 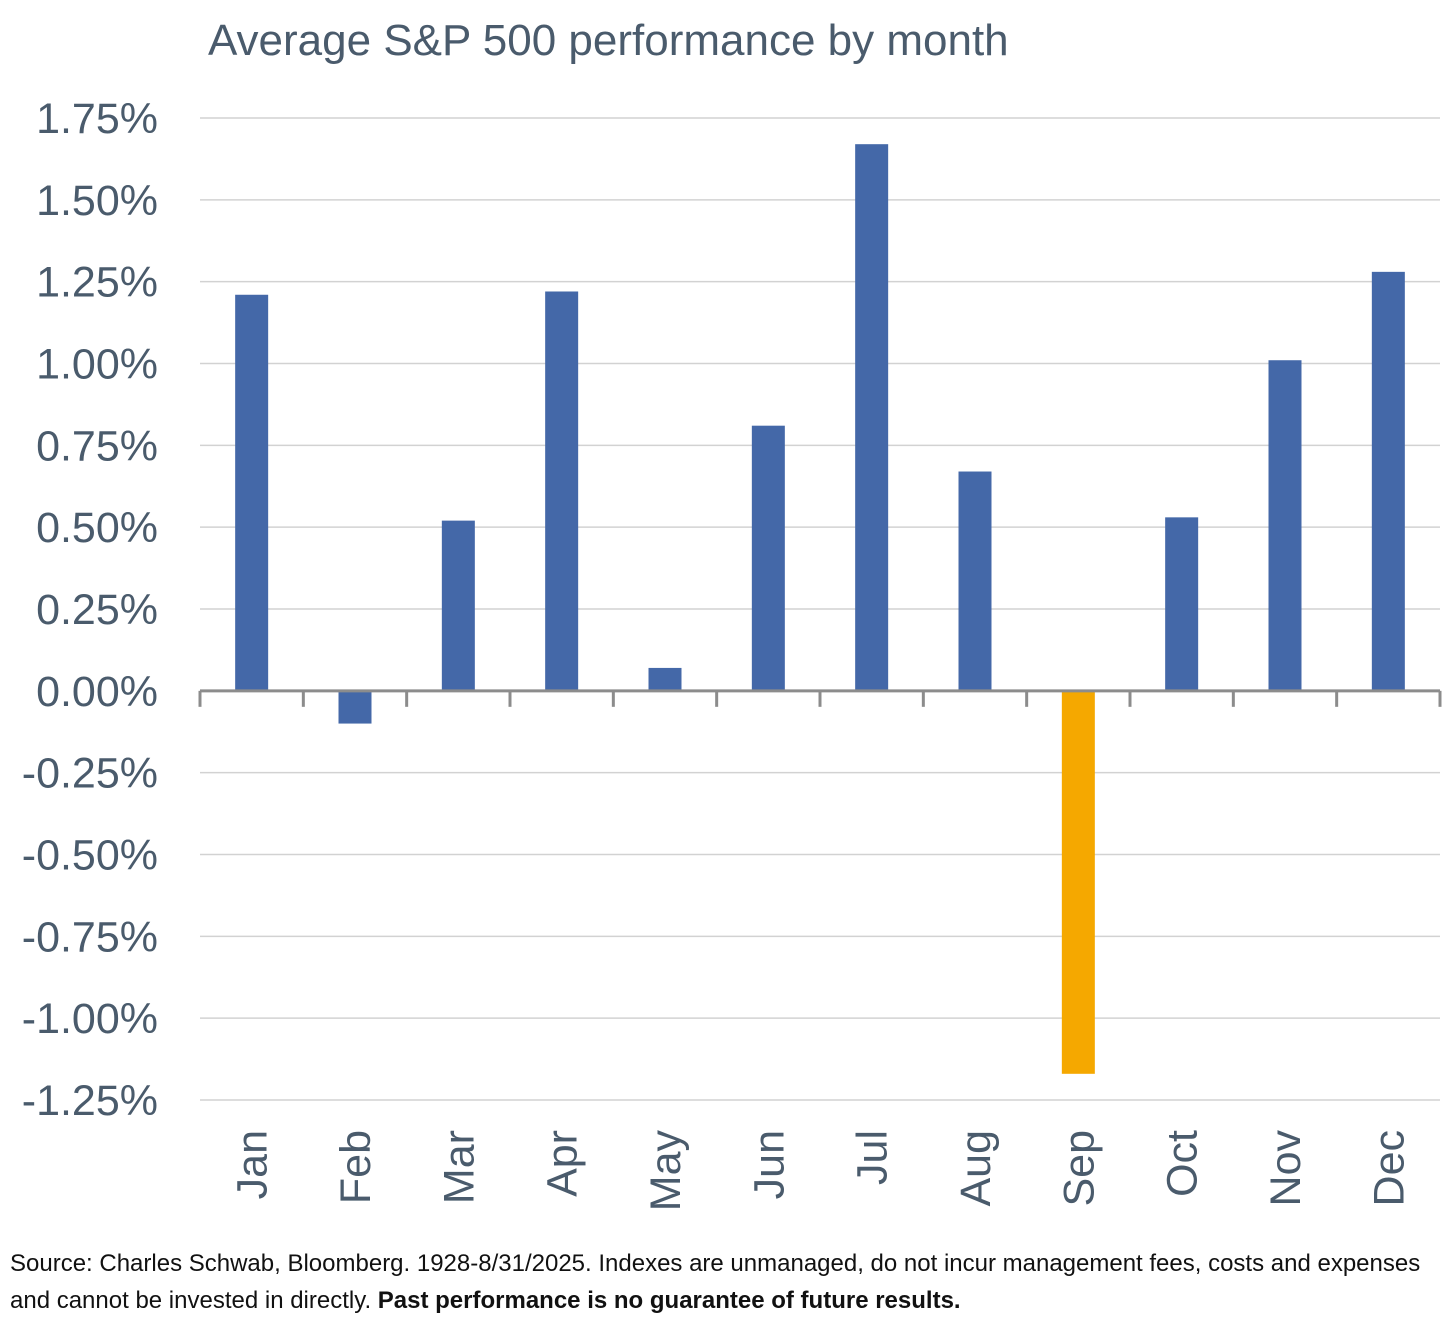 I want to click on bar-jan, so click(x=252, y=492).